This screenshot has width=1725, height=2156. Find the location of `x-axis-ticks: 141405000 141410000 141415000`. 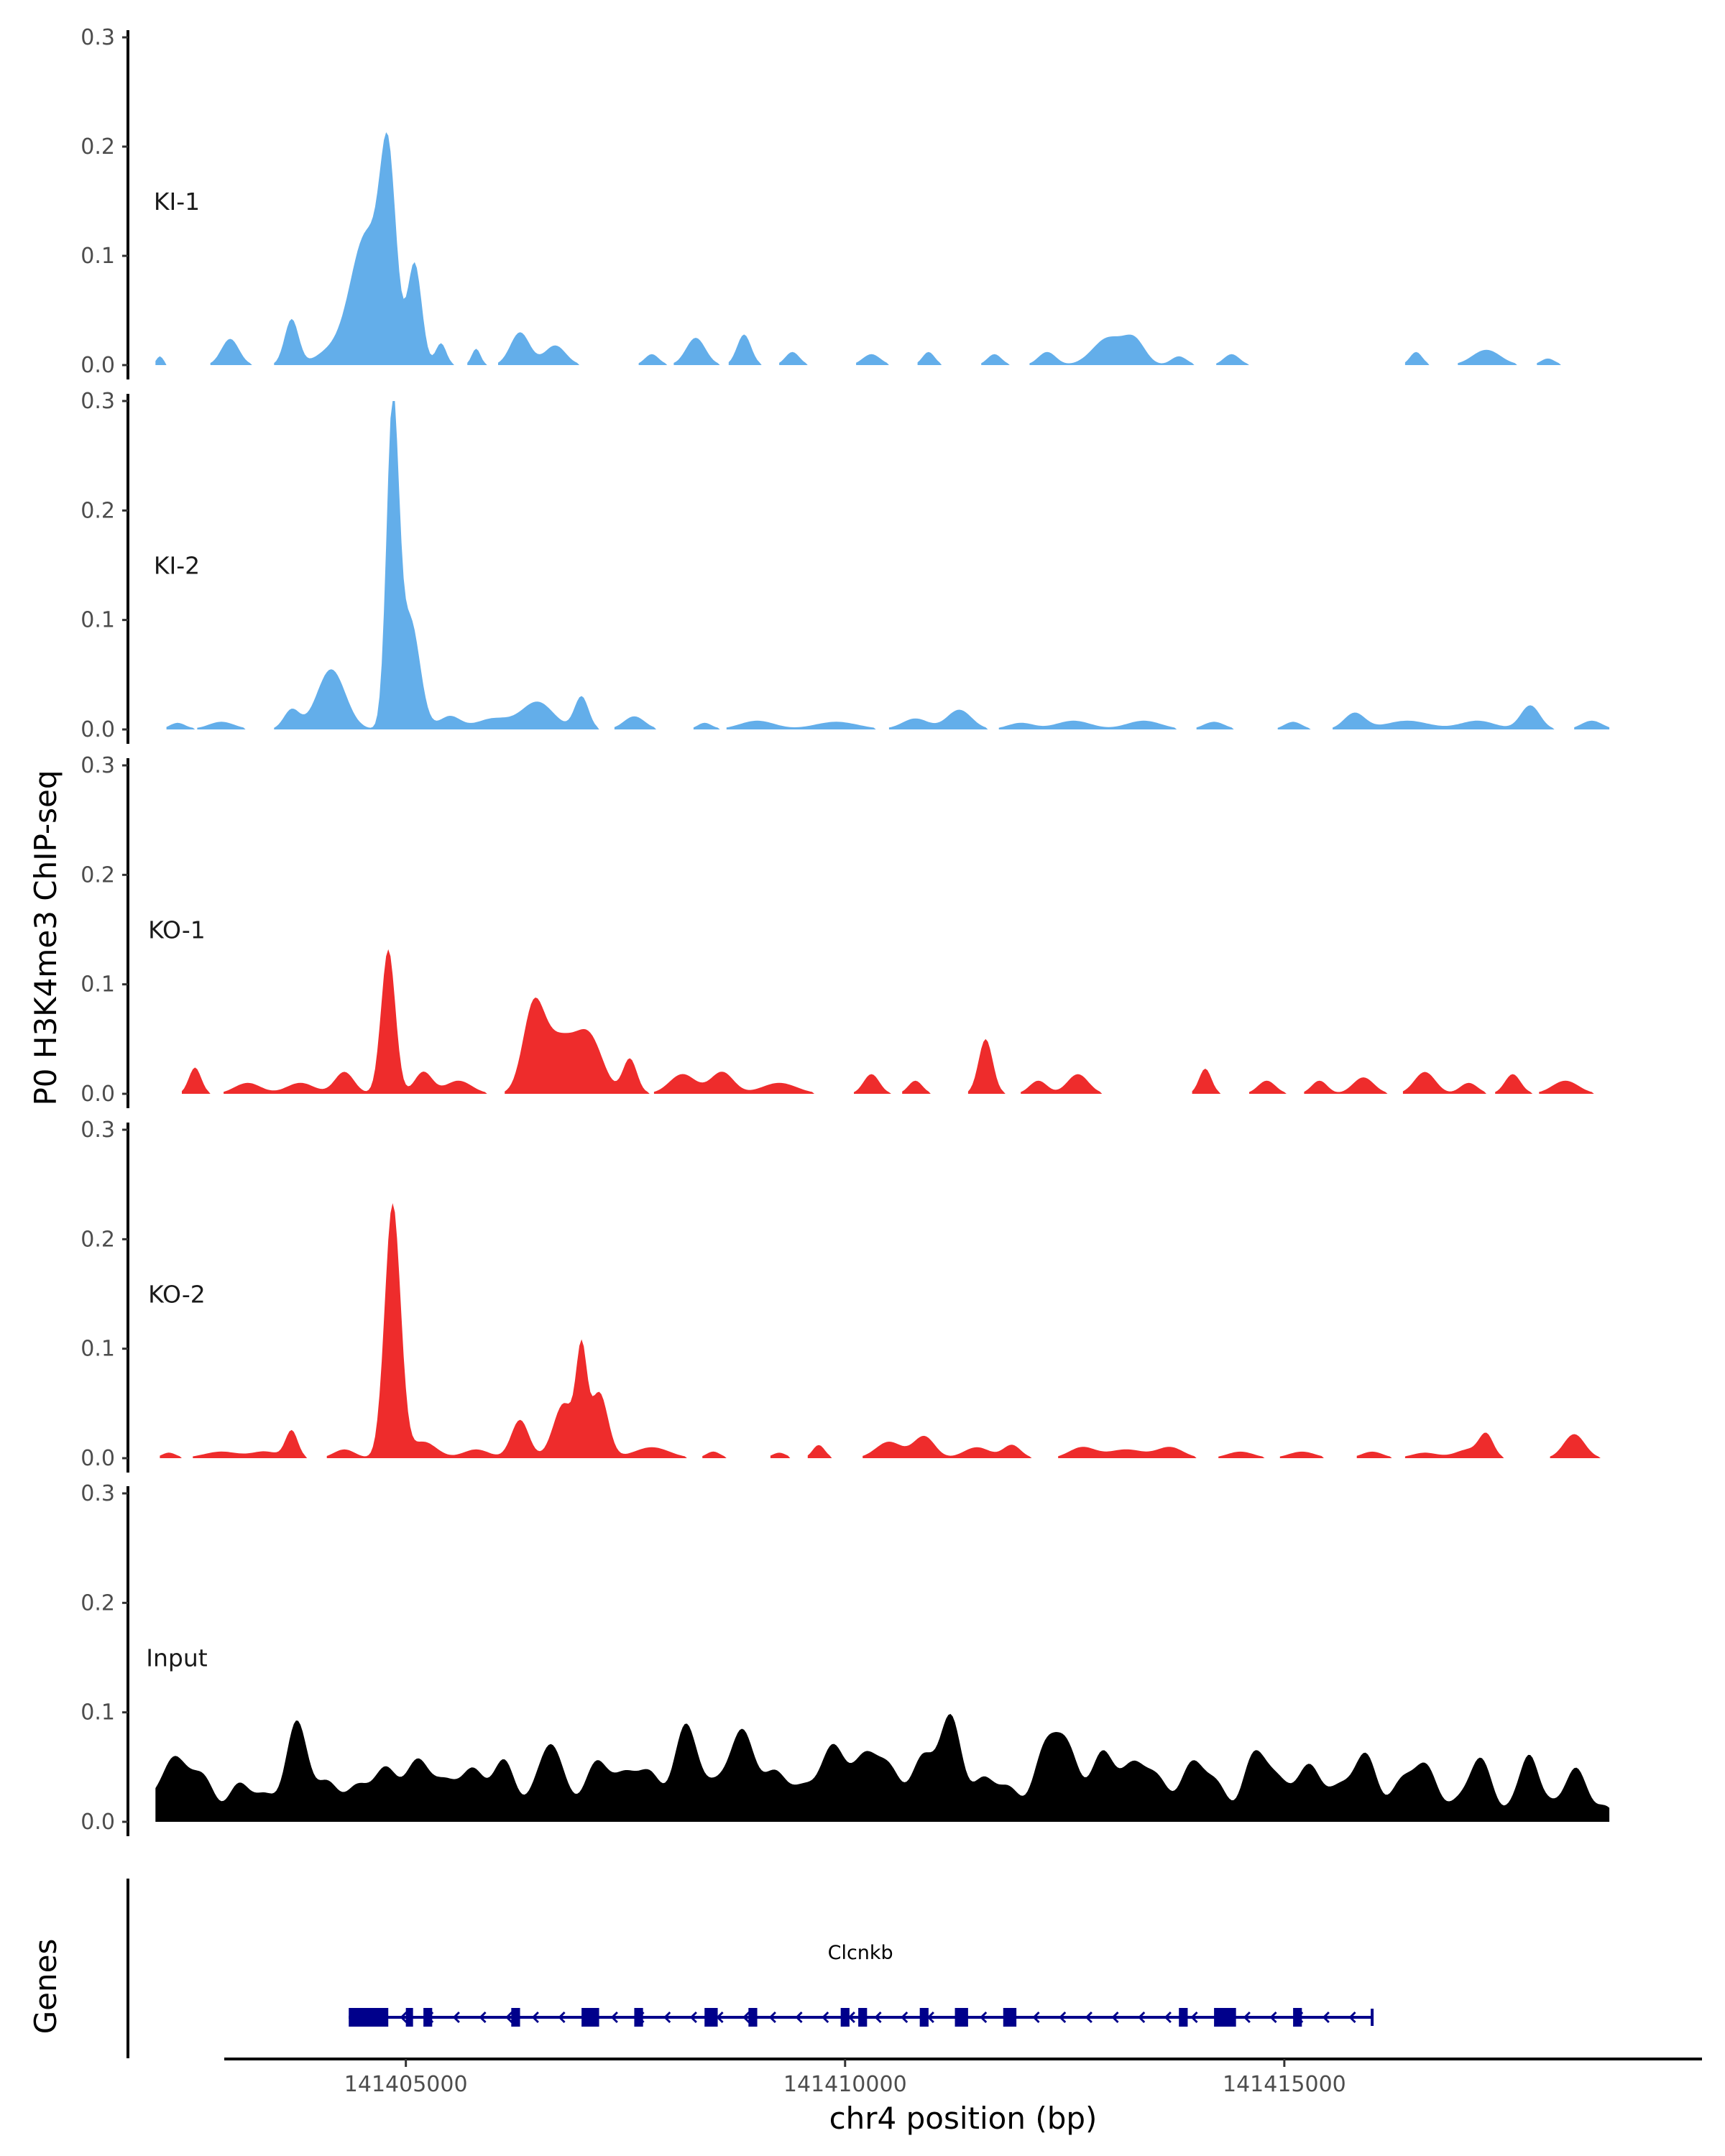

x-axis-ticks: 141405000 141410000 141415000 is located at coordinates (845, 2078).